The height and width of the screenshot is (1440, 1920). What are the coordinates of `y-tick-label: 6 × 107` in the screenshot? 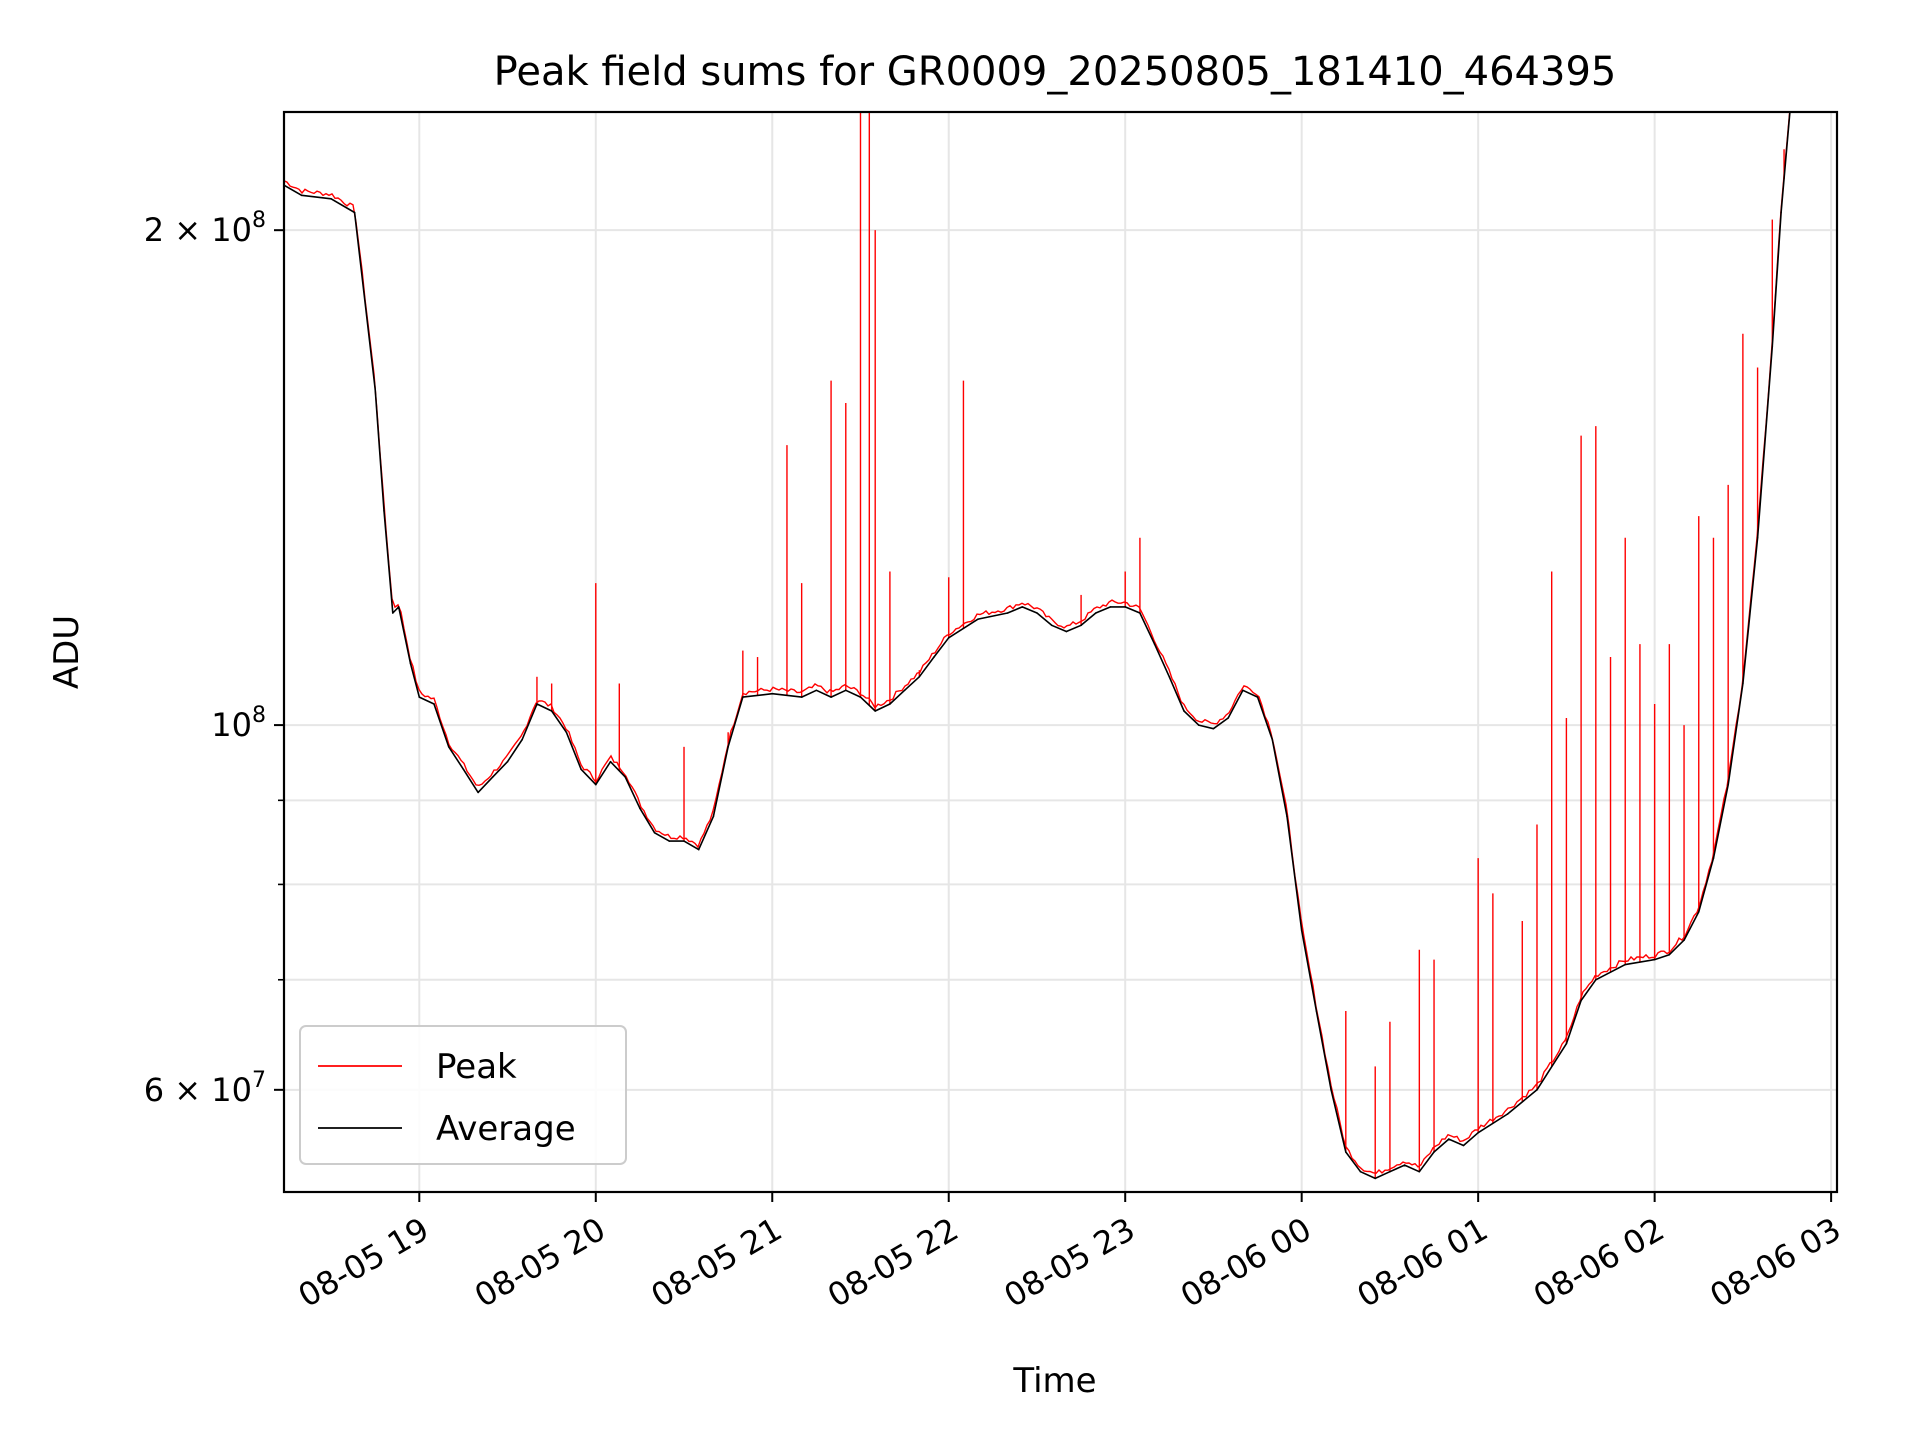 It's located at (205, 1088).